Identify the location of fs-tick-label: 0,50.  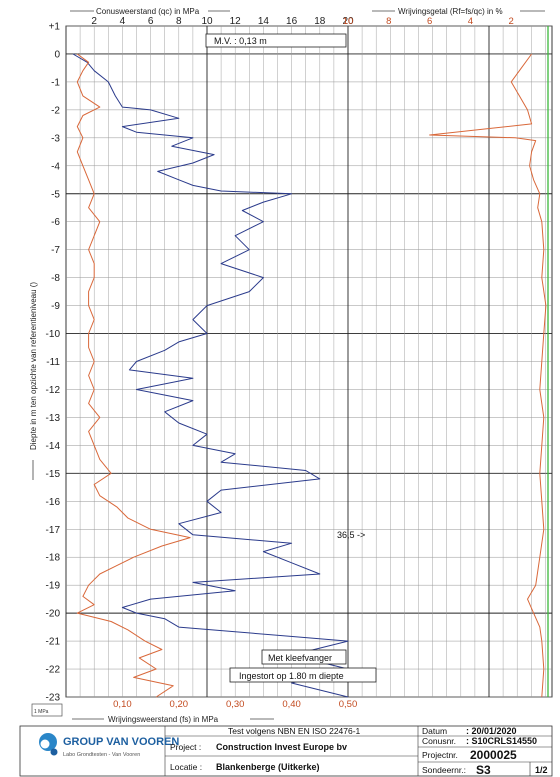
(348, 704).